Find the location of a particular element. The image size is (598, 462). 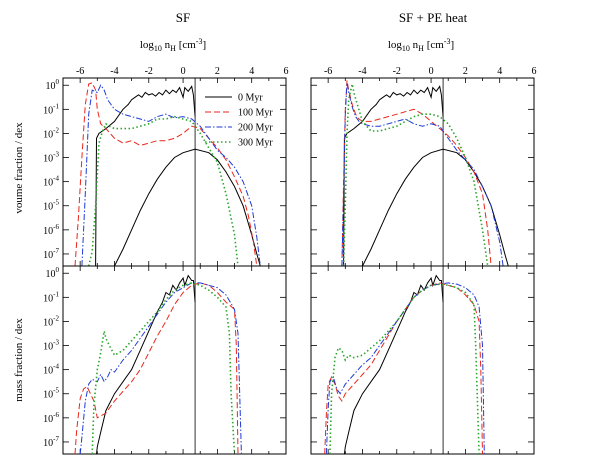

column-title-sf: SF is located at coordinates (183, 17).